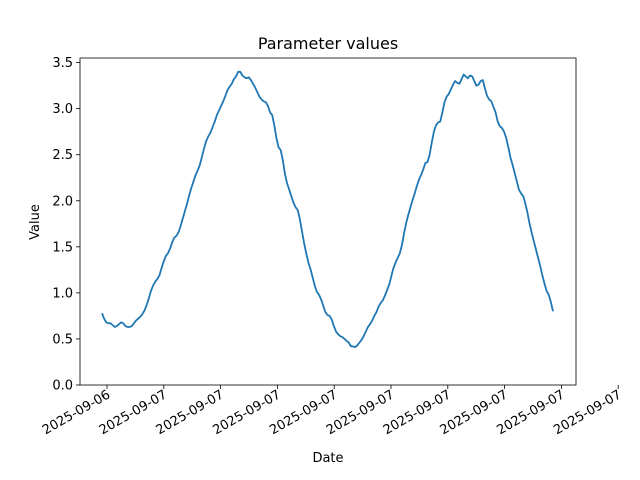  What do you see at coordinates (35, 222) in the screenshot?
I see `y-axis-label: Value` at bounding box center [35, 222].